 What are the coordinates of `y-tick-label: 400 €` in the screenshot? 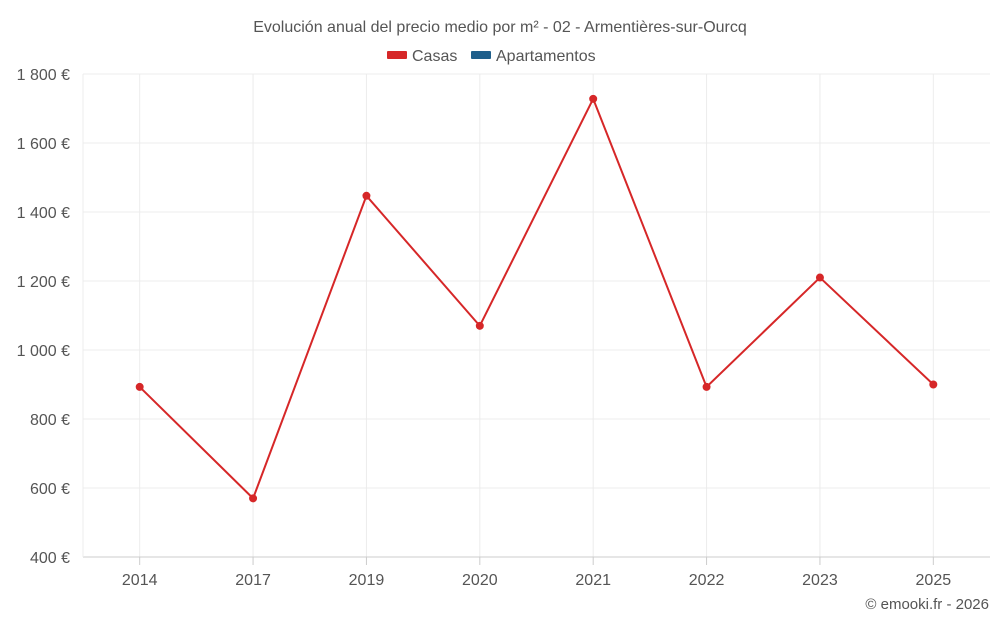 It's located at (50, 558).